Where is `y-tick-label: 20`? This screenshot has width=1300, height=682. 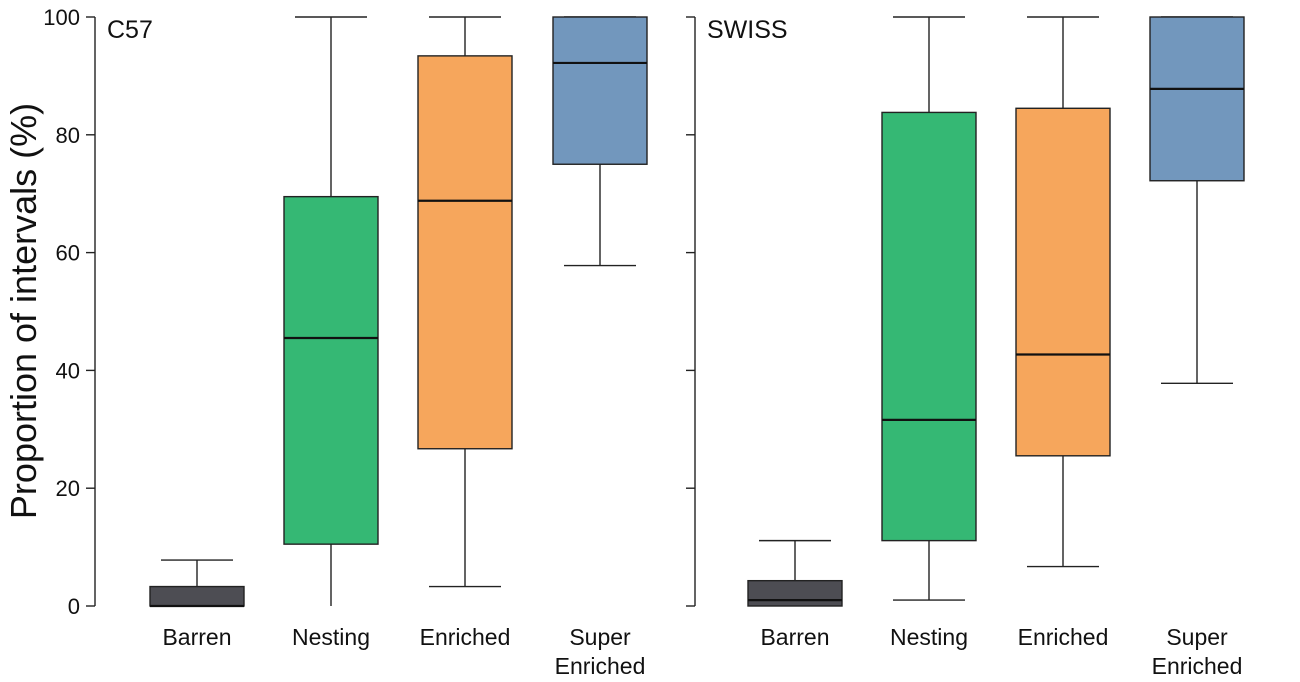 y-tick-label: 20 is located at coordinates (68, 488).